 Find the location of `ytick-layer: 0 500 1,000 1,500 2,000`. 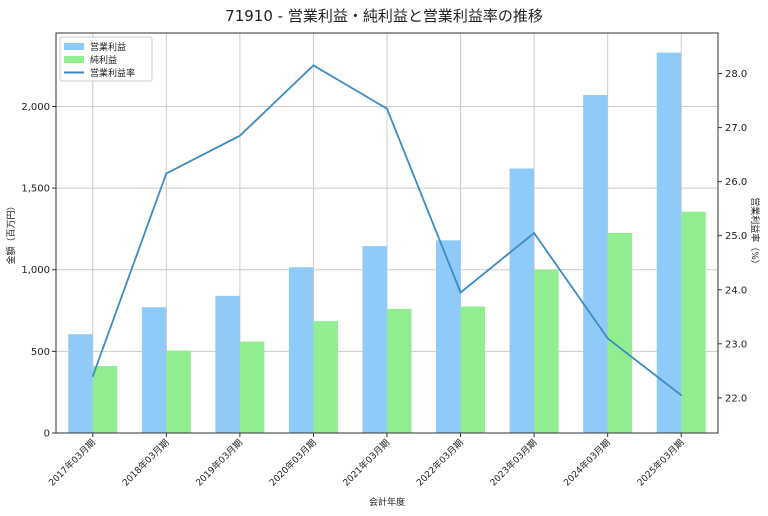

ytick-layer: 0 500 1,000 1,500 2,000 is located at coordinates (38, 271).